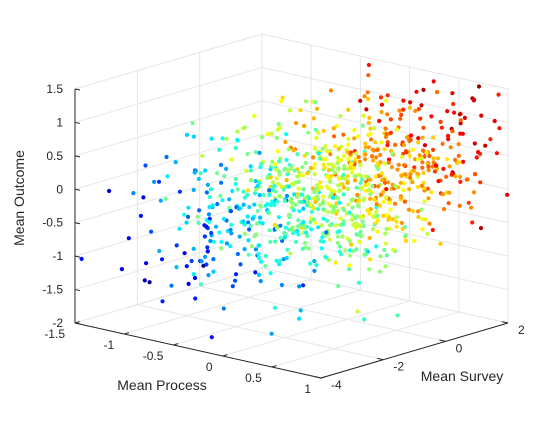  What do you see at coordinates (127, 333) in the screenshot?
I see `x-tick-mark` at bounding box center [127, 333].